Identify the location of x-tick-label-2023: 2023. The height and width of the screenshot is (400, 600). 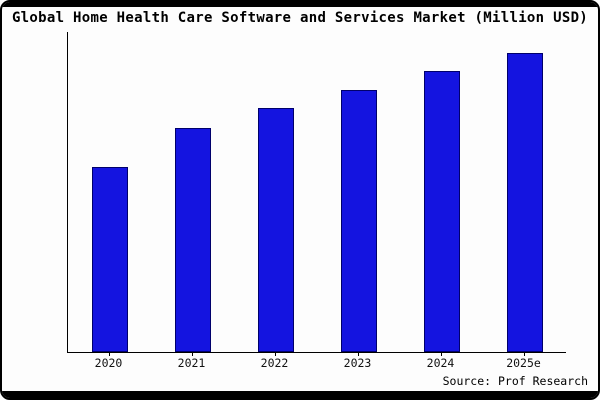
(357, 361).